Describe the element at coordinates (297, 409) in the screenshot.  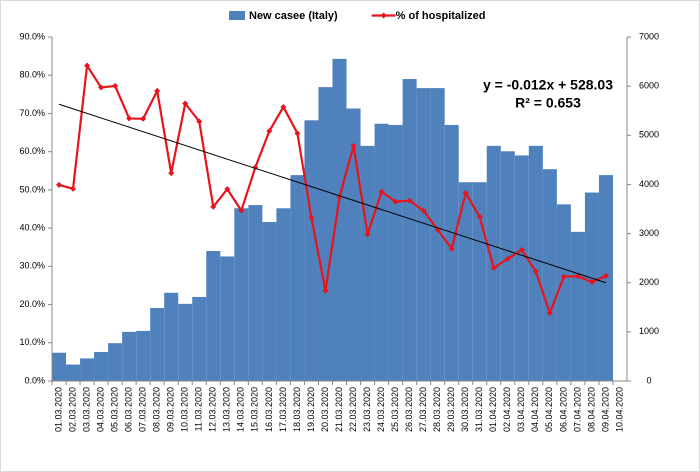
I see `x-tick-label: 18.03.2020` at that location.